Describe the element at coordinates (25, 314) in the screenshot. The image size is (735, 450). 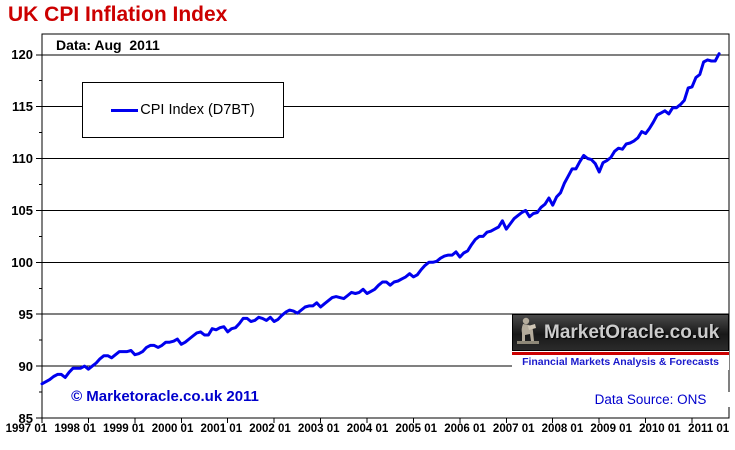
I see `y-tick-label-95: 95` at that location.